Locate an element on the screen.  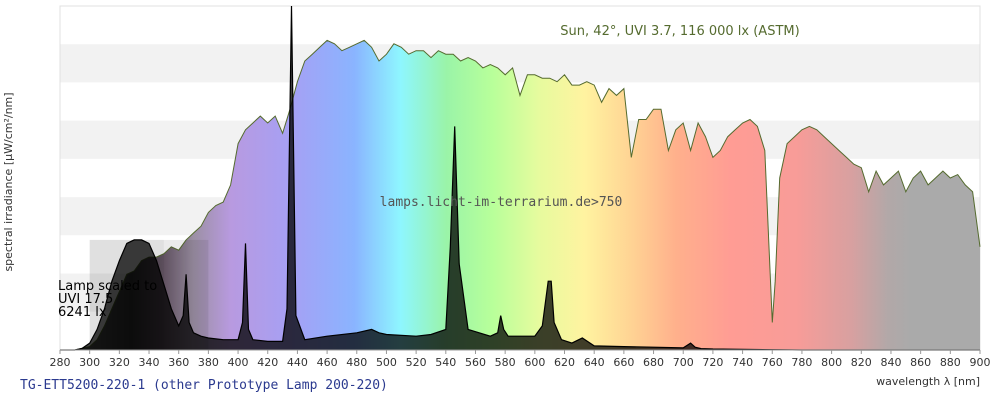
watermark-text: lamps.licht-im-terrarium.de>750 is located at coordinates (501, 202).